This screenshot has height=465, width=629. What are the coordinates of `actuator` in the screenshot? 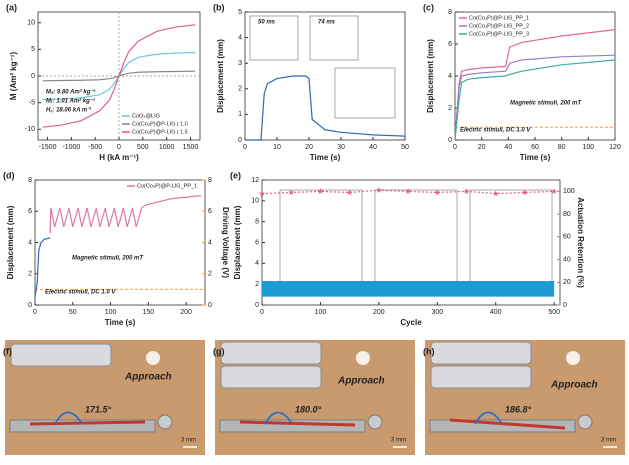 It's located at (87, 423).